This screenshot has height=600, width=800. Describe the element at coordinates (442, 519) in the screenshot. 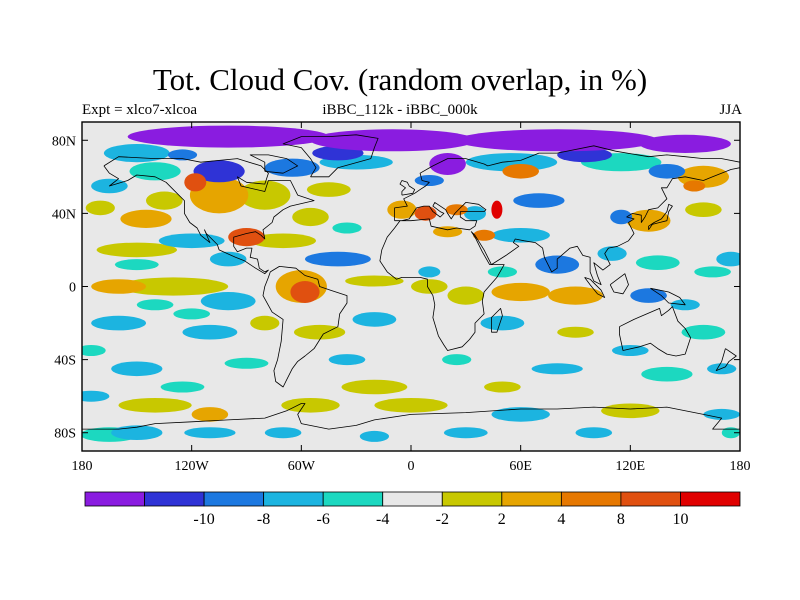

I see `colorbar-label: -2` at that location.